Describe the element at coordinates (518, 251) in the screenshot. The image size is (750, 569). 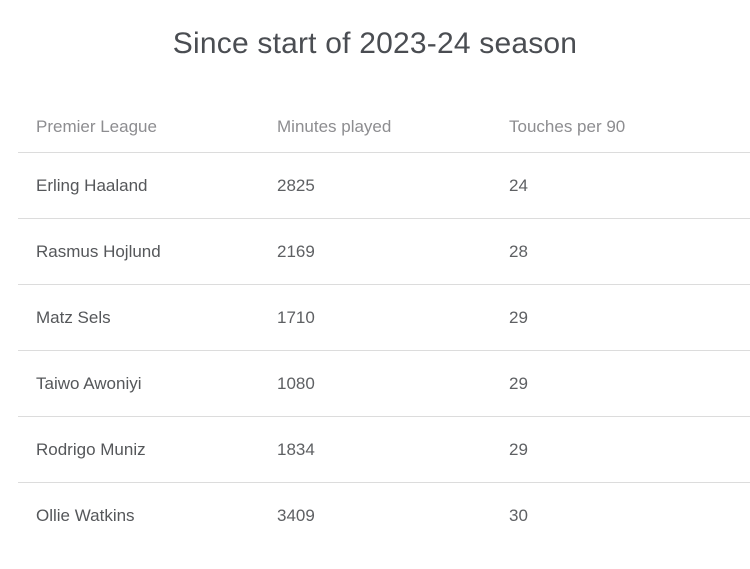
I see `touches-per-90-cell: 28` at that location.